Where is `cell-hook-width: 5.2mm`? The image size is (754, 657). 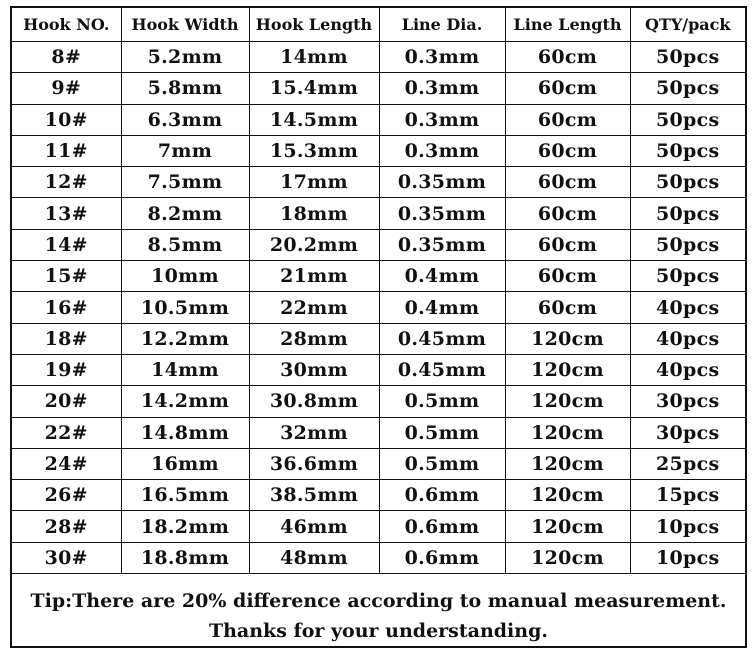 cell-hook-width: 5.2mm is located at coordinates (185, 57).